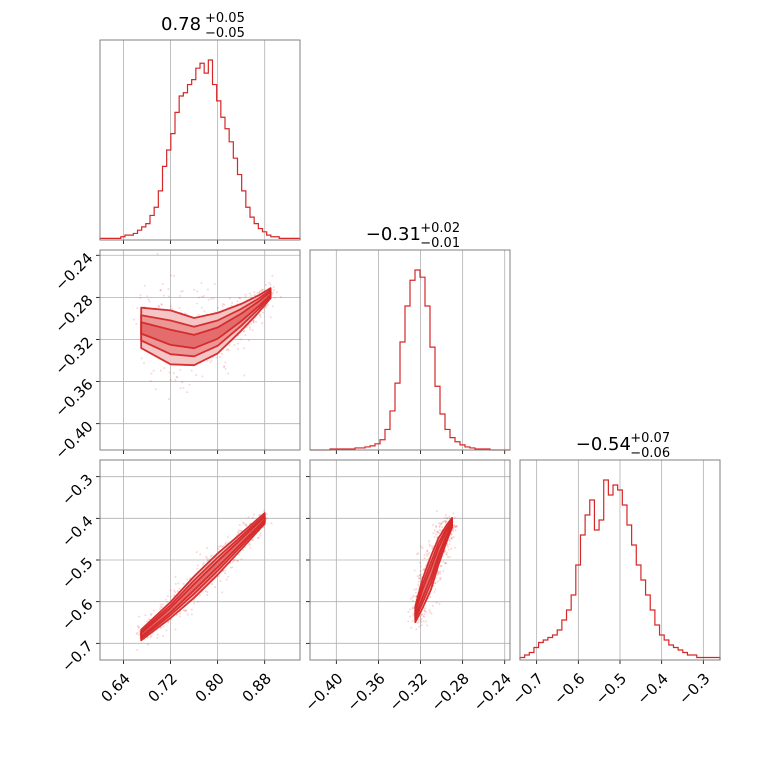 This screenshot has width=760, height=760. What do you see at coordinates (73, 313) in the screenshot?
I see `y-tick-label: −0.28` at bounding box center [73, 313].